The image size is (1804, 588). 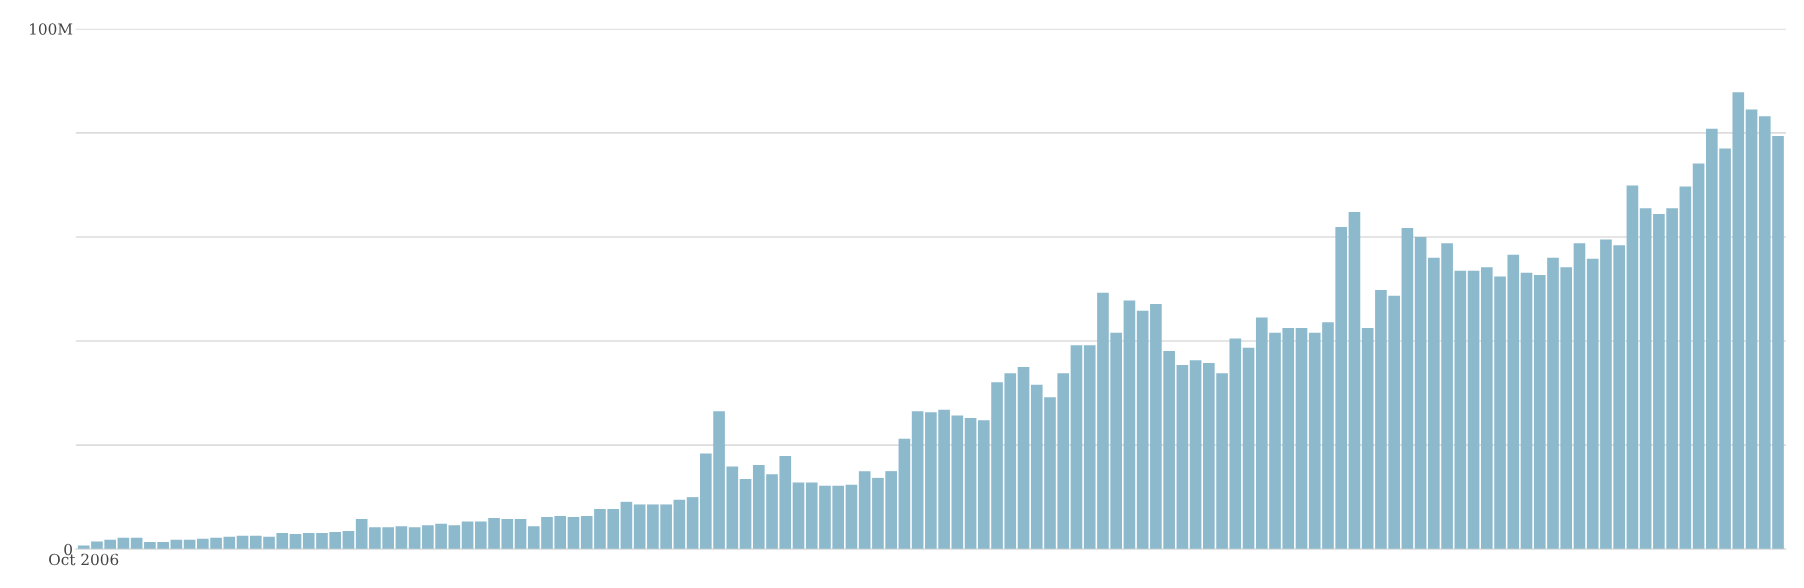 What do you see at coordinates (51, 29) in the screenshot?
I see `y-tick-label: 100M` at bounding box center [51, 29].